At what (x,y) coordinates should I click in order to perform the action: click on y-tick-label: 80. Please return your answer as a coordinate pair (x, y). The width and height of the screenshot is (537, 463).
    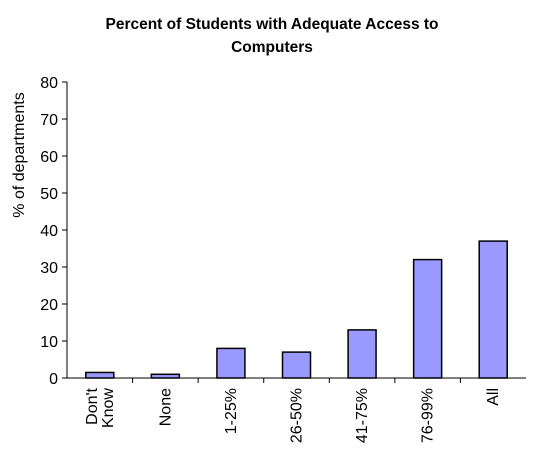
    Looking at the image, I should click on (49, 83).